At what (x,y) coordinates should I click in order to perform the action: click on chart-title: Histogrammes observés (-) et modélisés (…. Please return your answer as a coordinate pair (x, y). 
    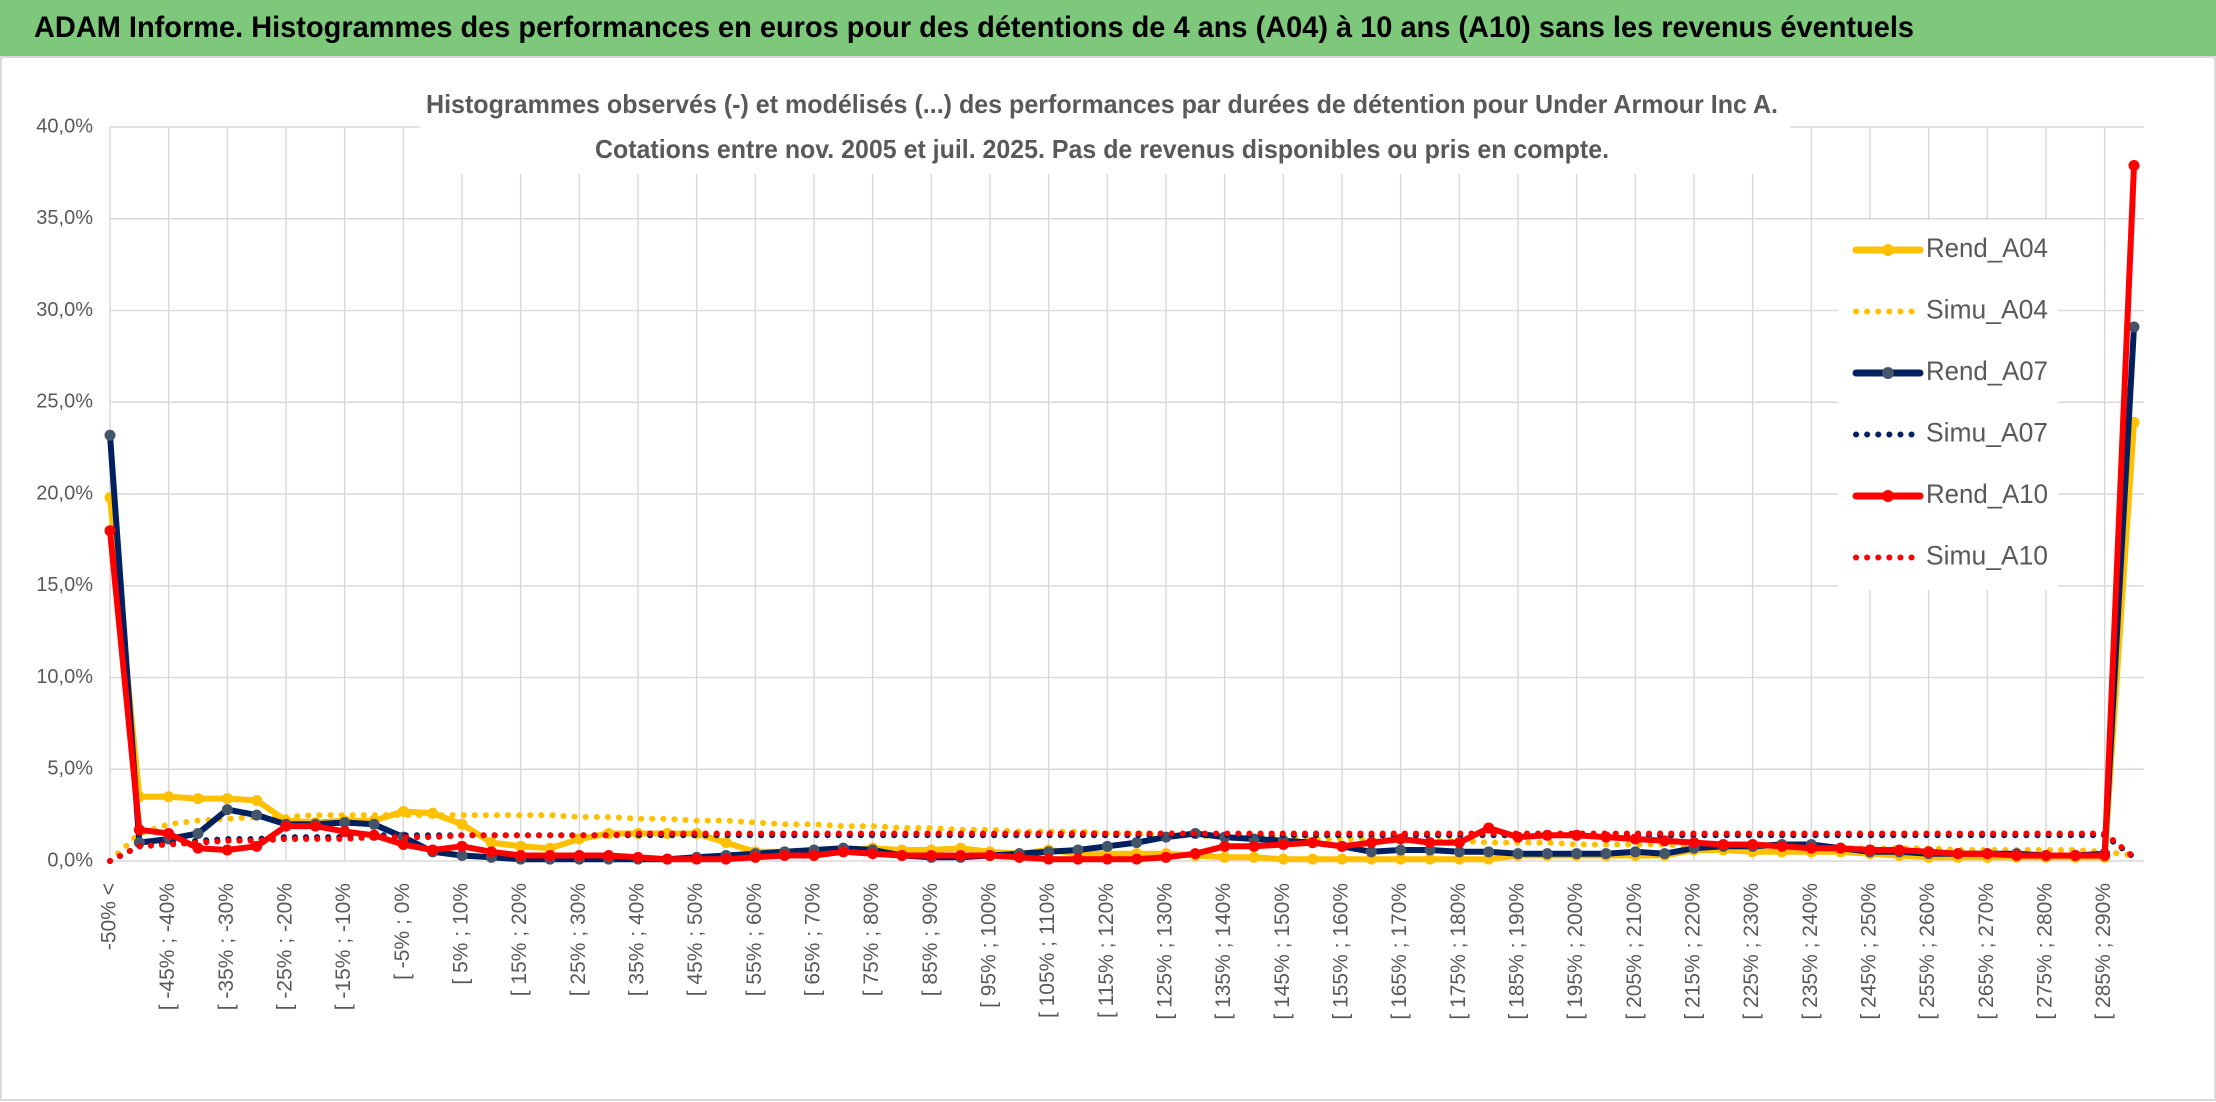
    Looking at the image, I should click on (1102, 104).